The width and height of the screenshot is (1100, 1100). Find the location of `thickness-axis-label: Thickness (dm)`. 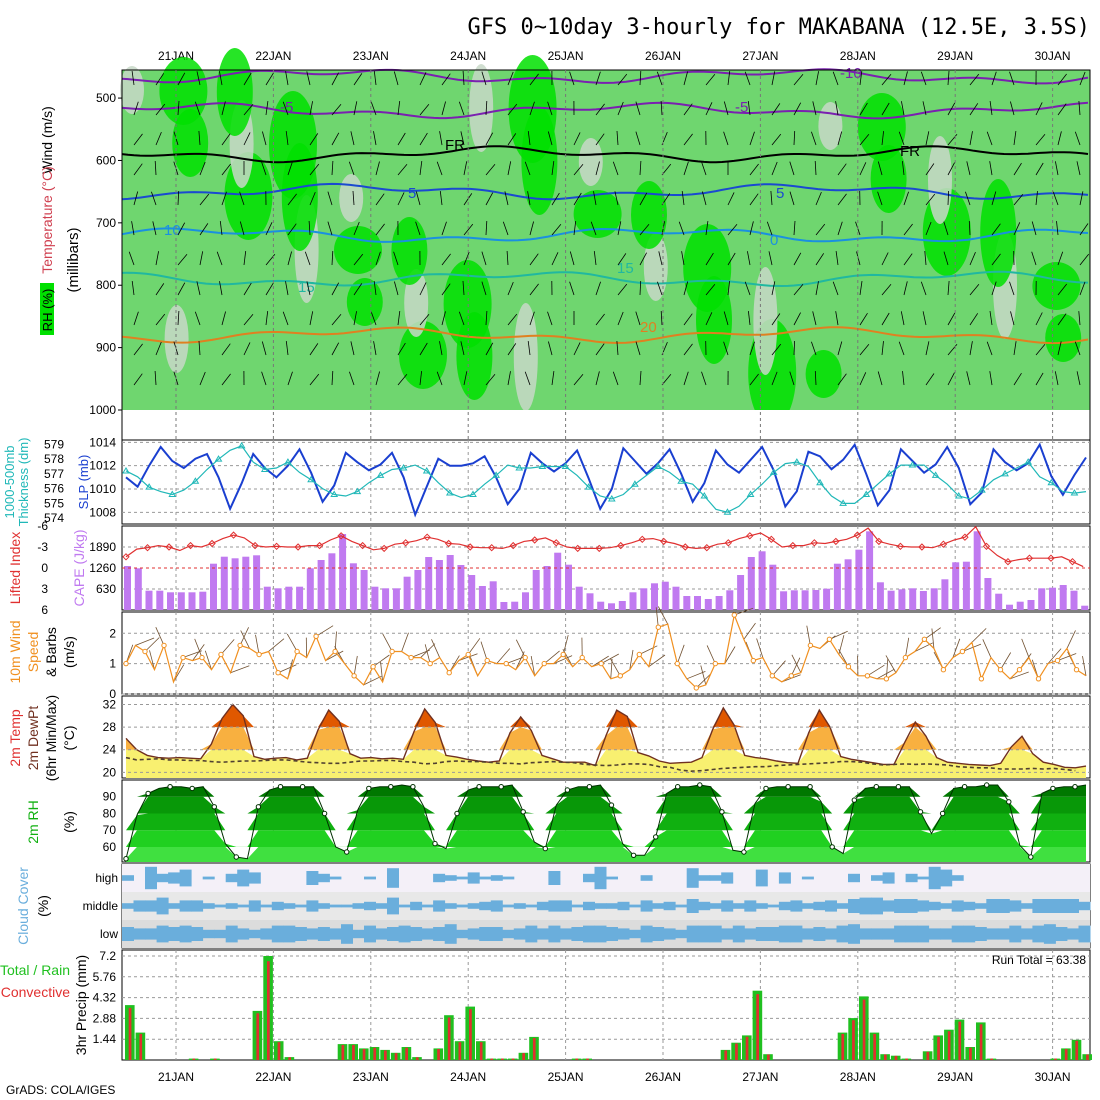

thickness-axis-label: Thickness (dm) is located at coordinates (23, 482).